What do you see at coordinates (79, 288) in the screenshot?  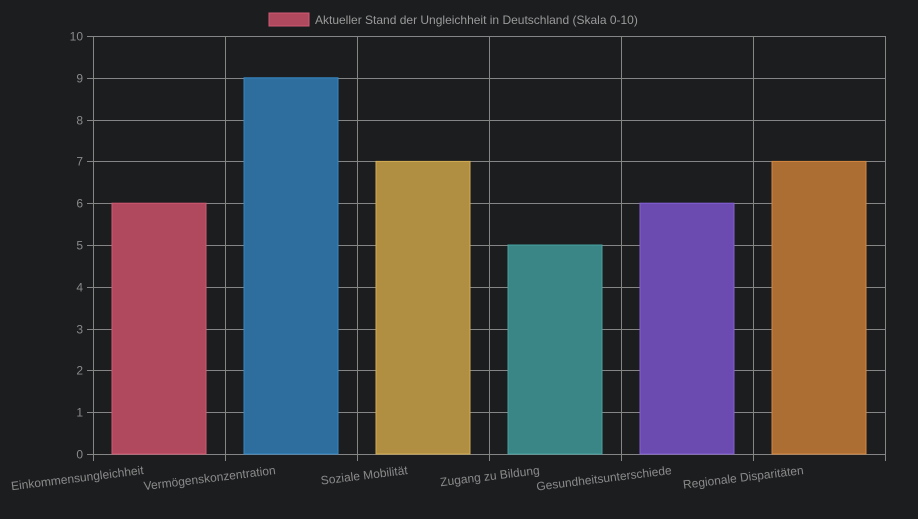 I see `y-tick-label: 4` at bounding box center [79, 288].